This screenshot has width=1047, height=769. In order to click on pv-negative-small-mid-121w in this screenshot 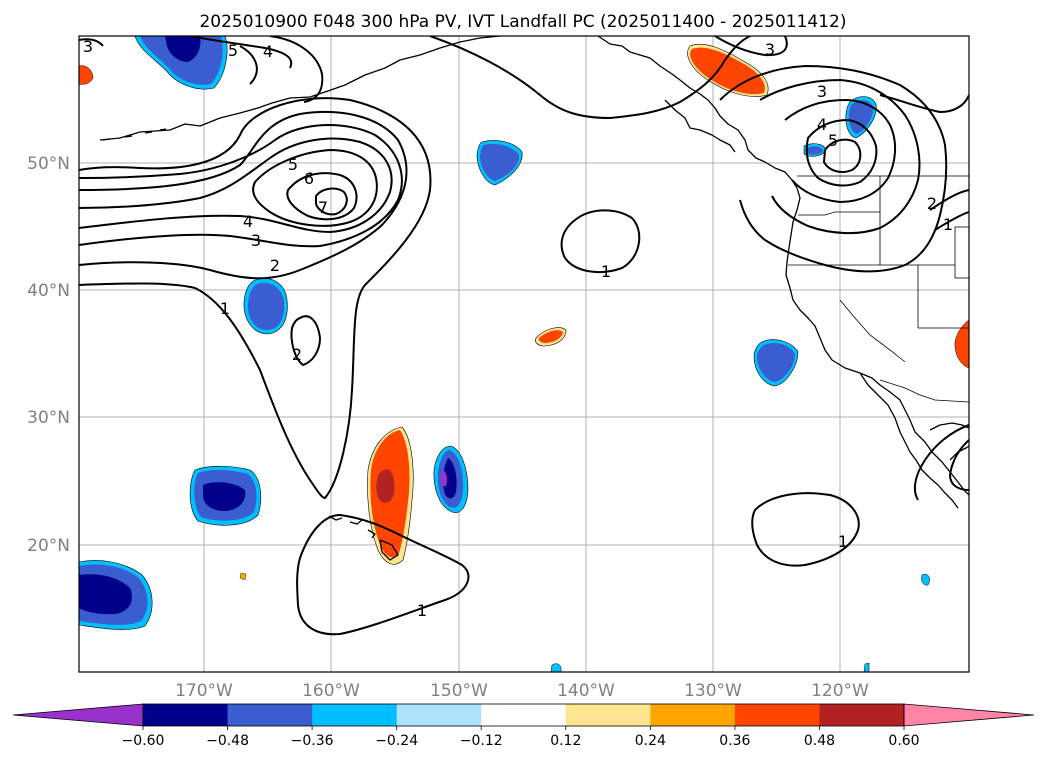, I will do `click(815, 150)`.